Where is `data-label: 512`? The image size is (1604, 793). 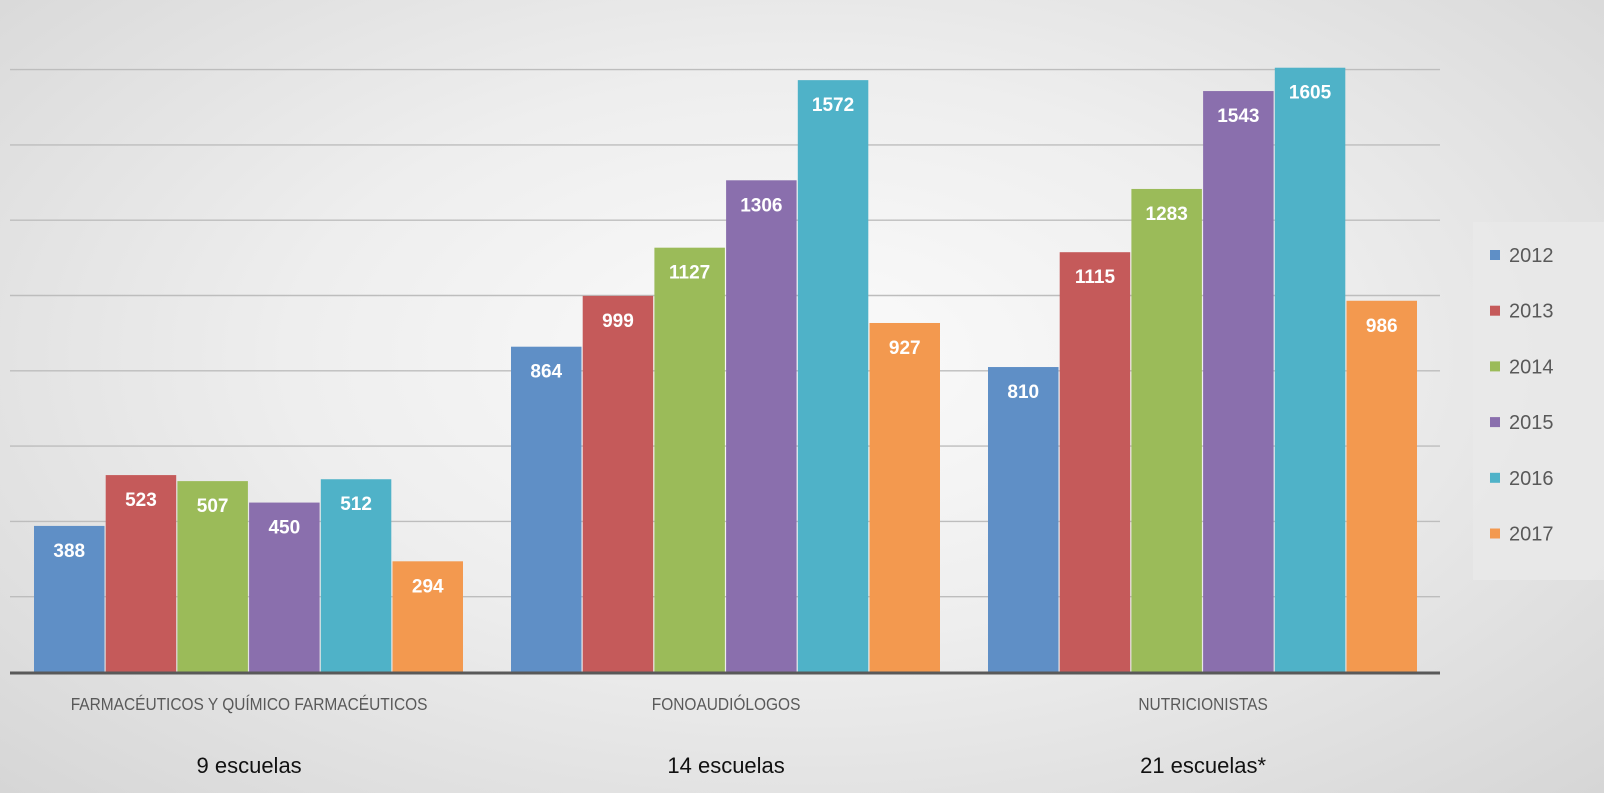
data-label: 512 is located at coordinates (356, 504).